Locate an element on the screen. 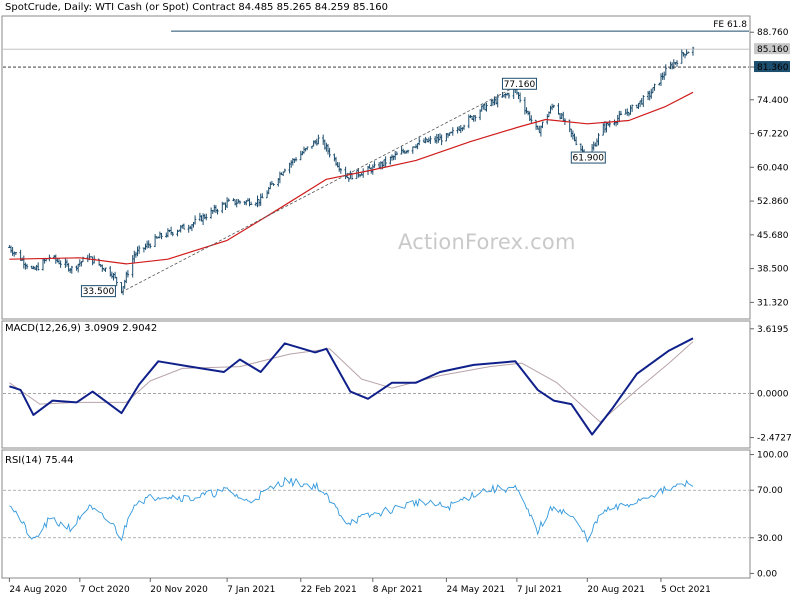  rsi-line is located at coordinates (351, 509).